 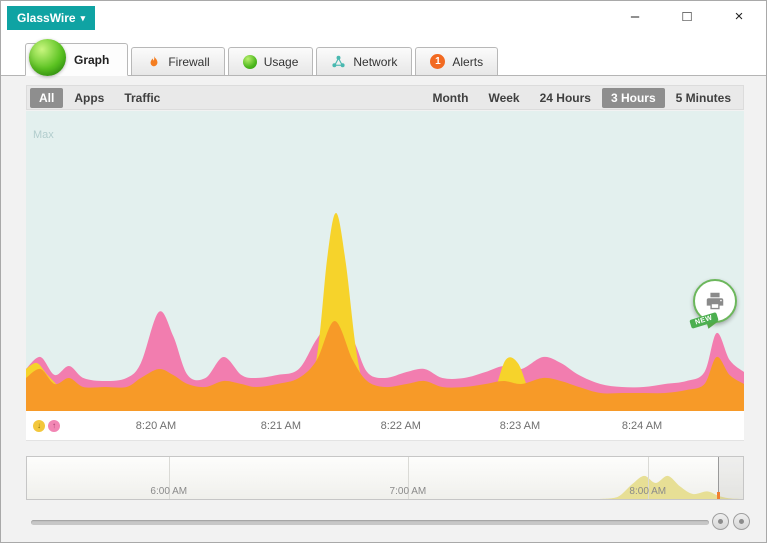 What do you see at coordinates (741, 521) in the screenshot?
I see `timeline-zoom-handle-right` at bounding box center [741, 521].